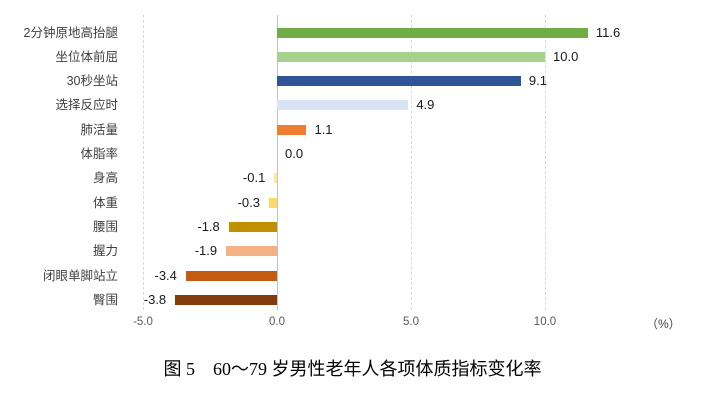  What do you see at coordinates (99, 154) in the screenshot?
I see `category-label: 体脂率` at bounding box center [99, 154].